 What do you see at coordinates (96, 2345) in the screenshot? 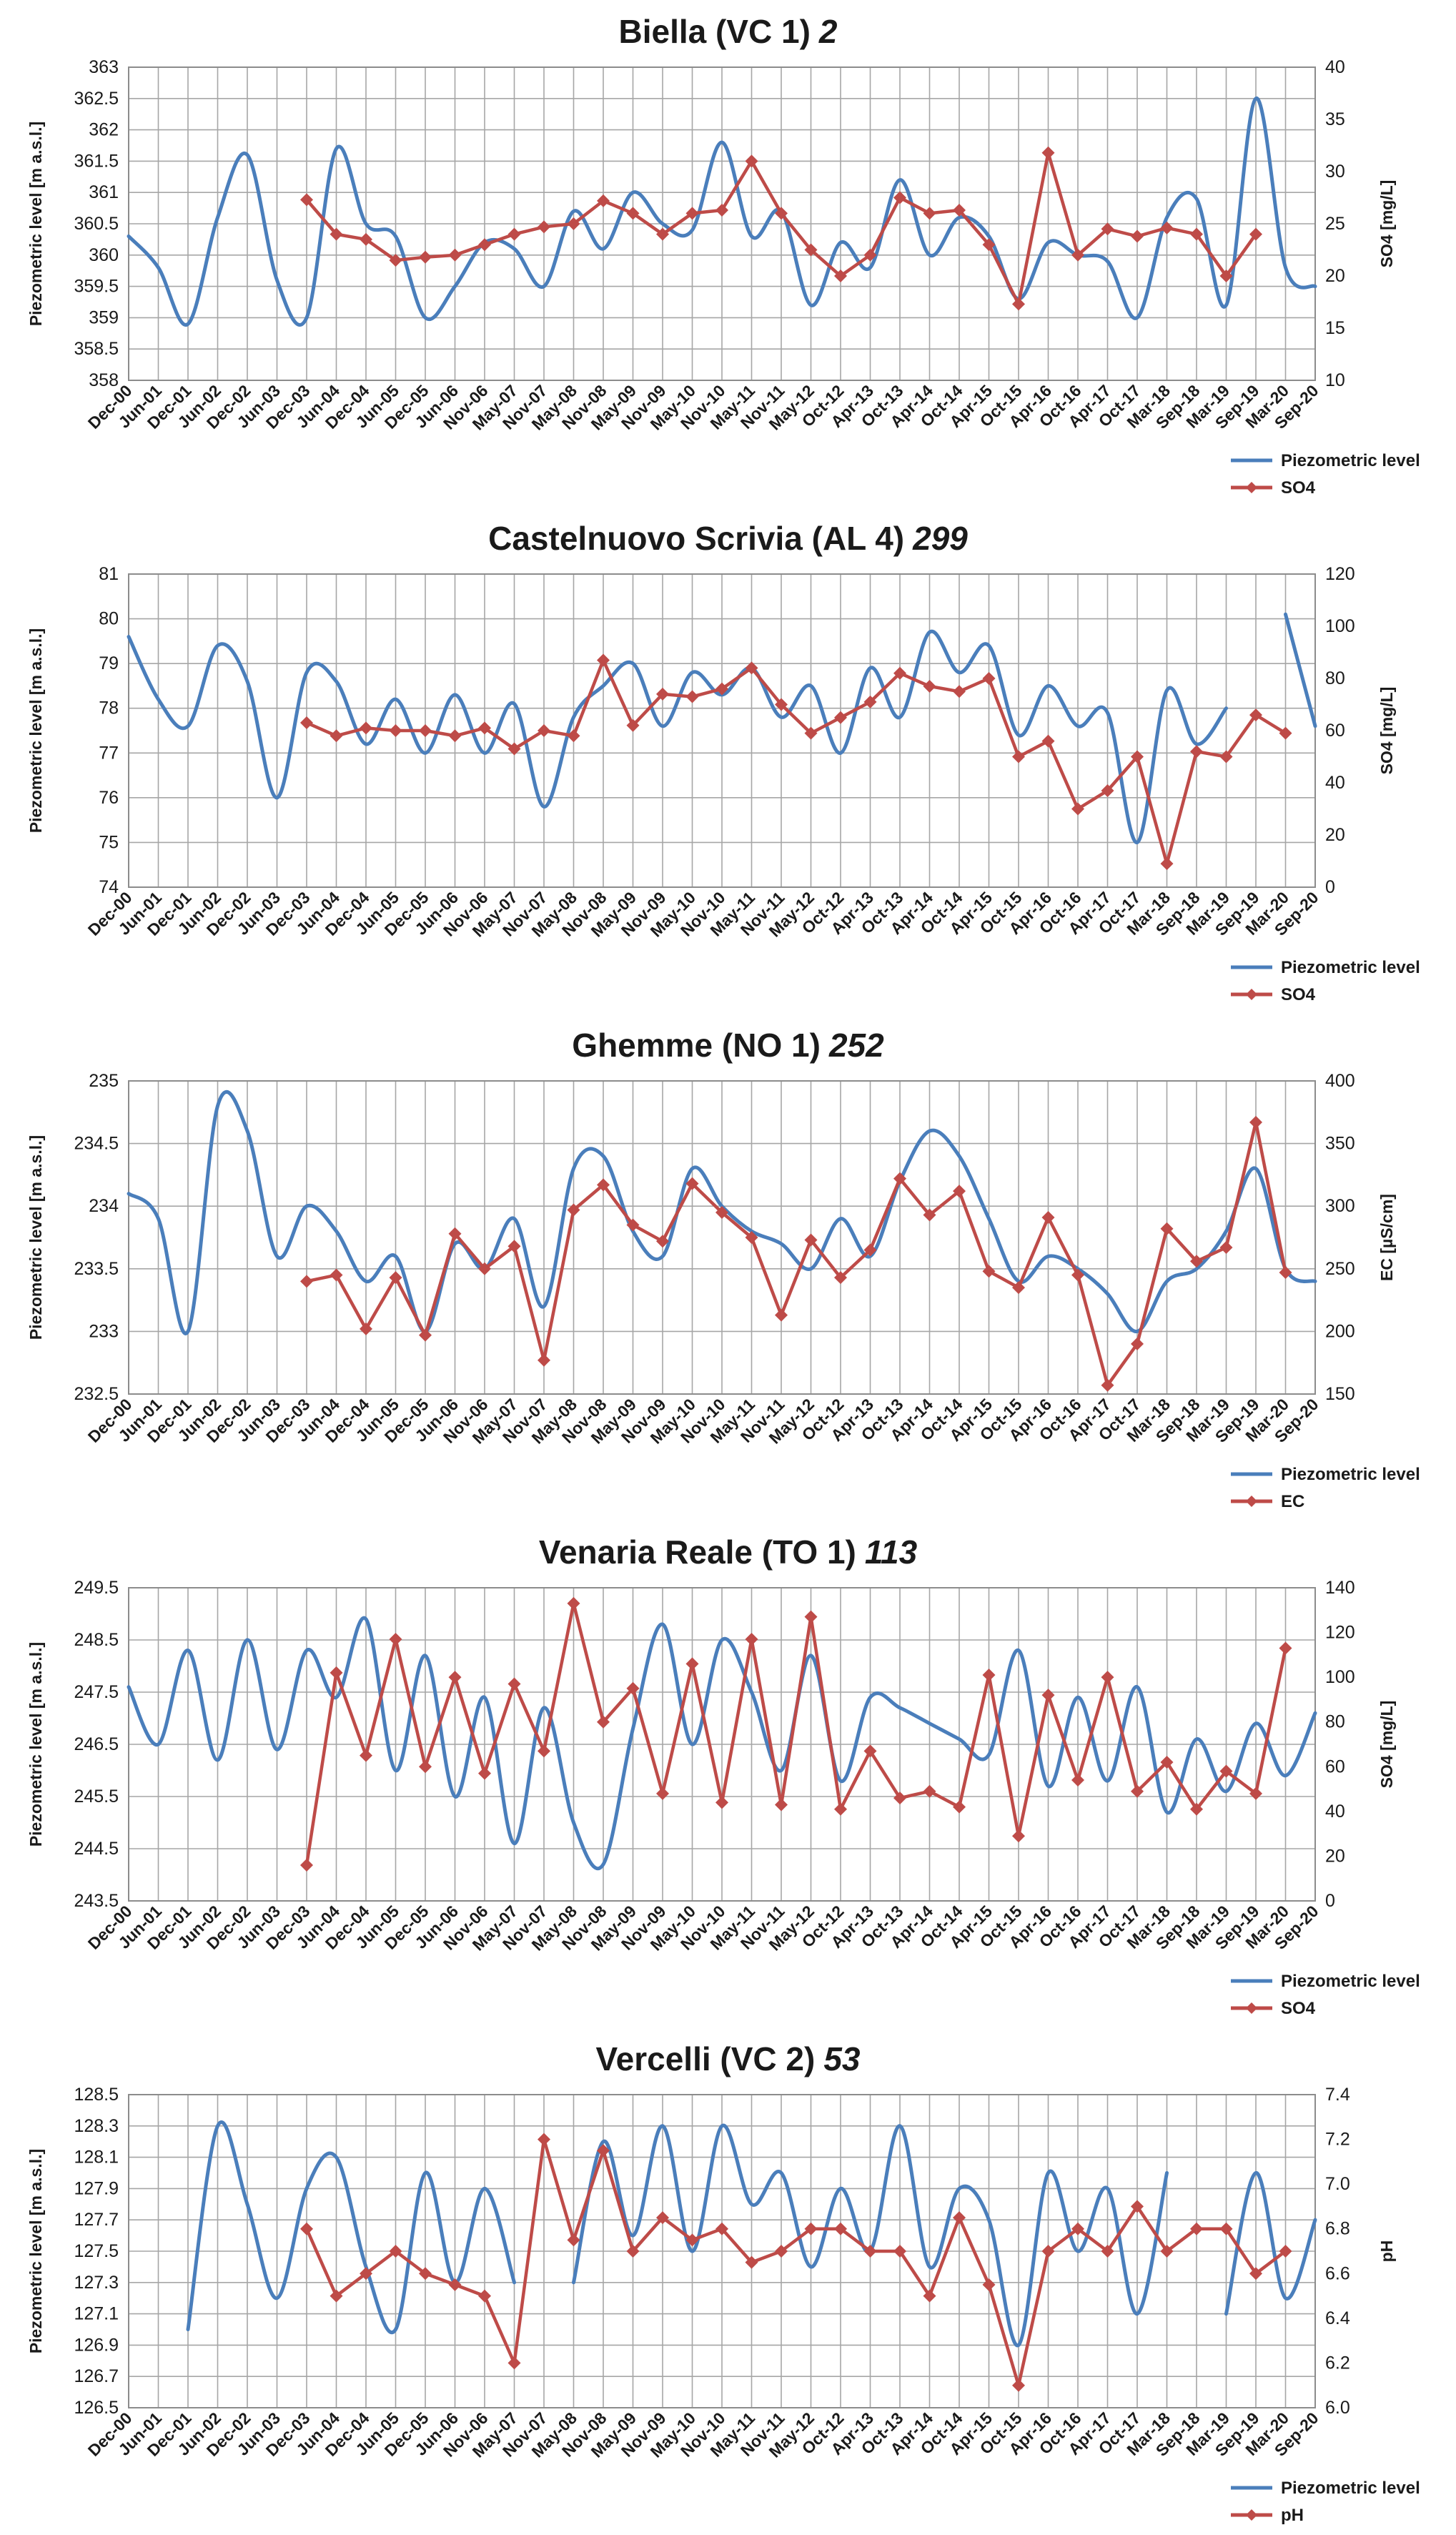
I see `y-tick-label: 126.9` at bounding box center [96, 2345].